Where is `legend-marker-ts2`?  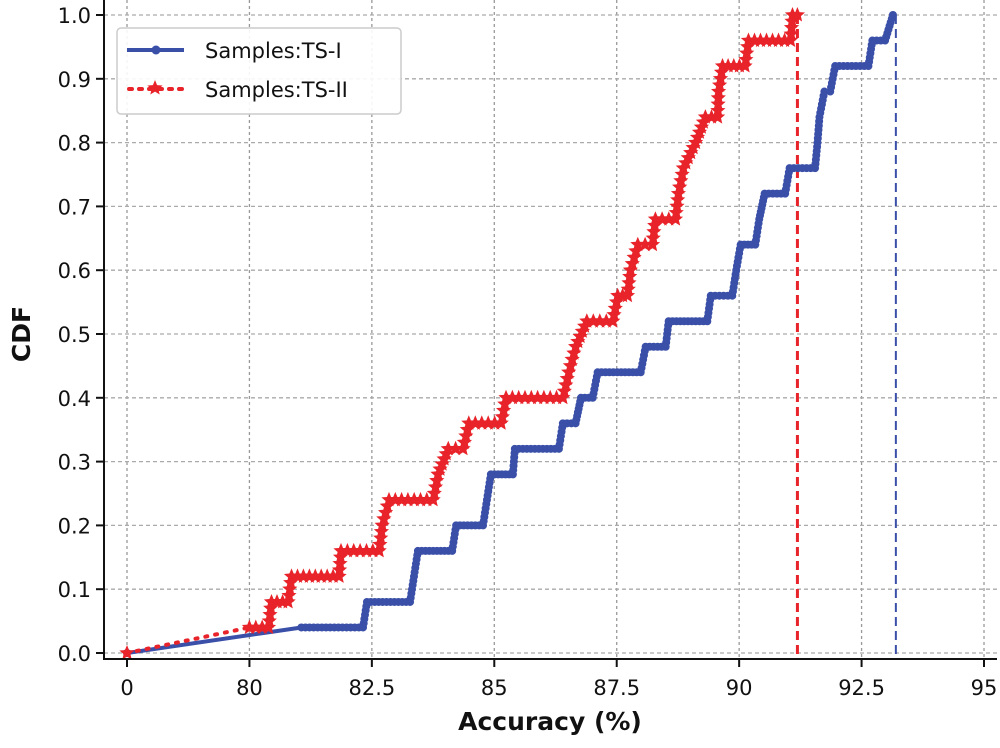 legend-marker-ts2 is located at coordinates (155, 87).